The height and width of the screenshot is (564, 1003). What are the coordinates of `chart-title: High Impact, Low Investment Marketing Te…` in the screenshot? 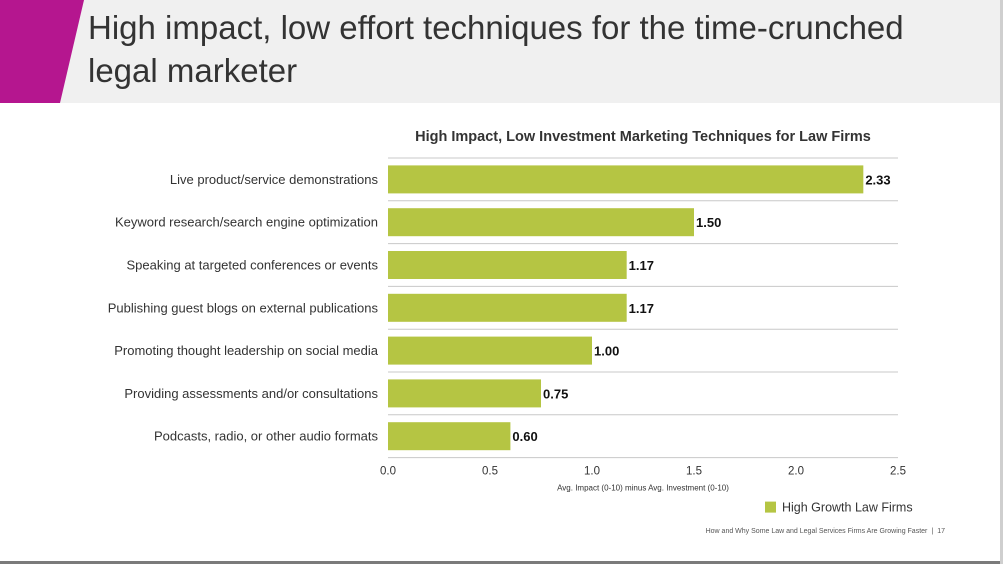 It's located at (643, 137).